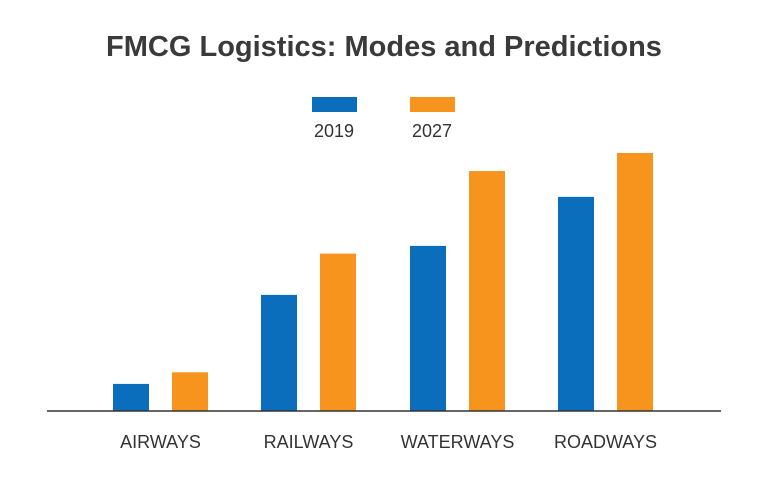 The height and width of the screenshot is (483, 768). I want to click on bar-2019-airways, so click(131, 397).